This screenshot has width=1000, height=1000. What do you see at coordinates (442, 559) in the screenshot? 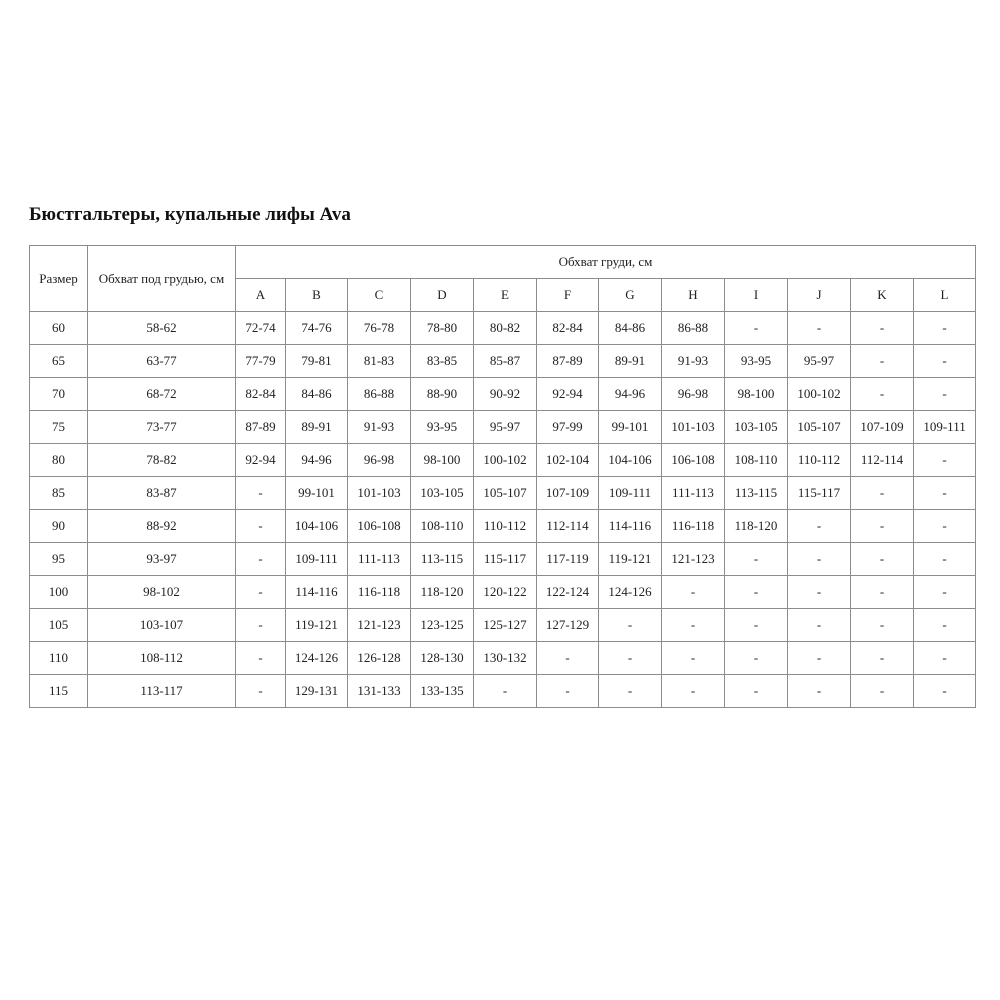
I see `bust-cell: 113-115` at bounding box center [442, 559].